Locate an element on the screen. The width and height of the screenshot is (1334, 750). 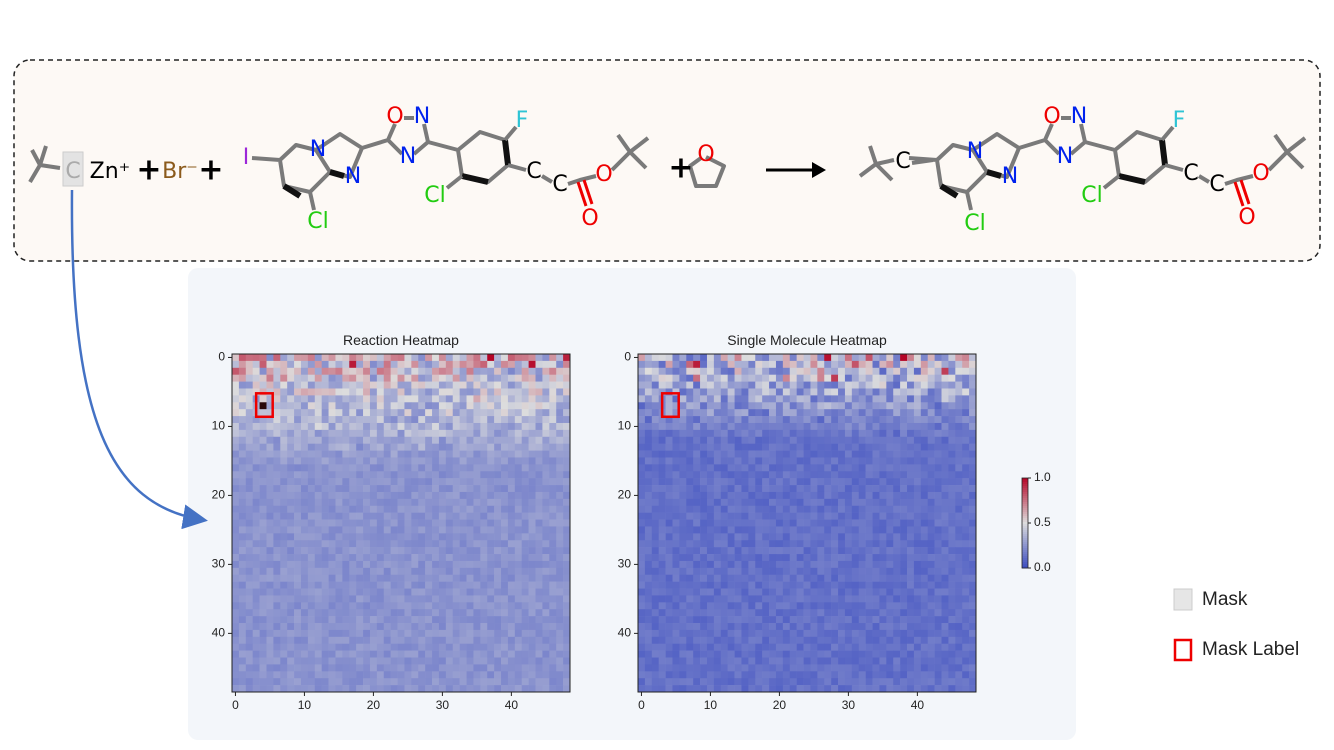
reactant-skeleton is located at coordinates (427, 164).